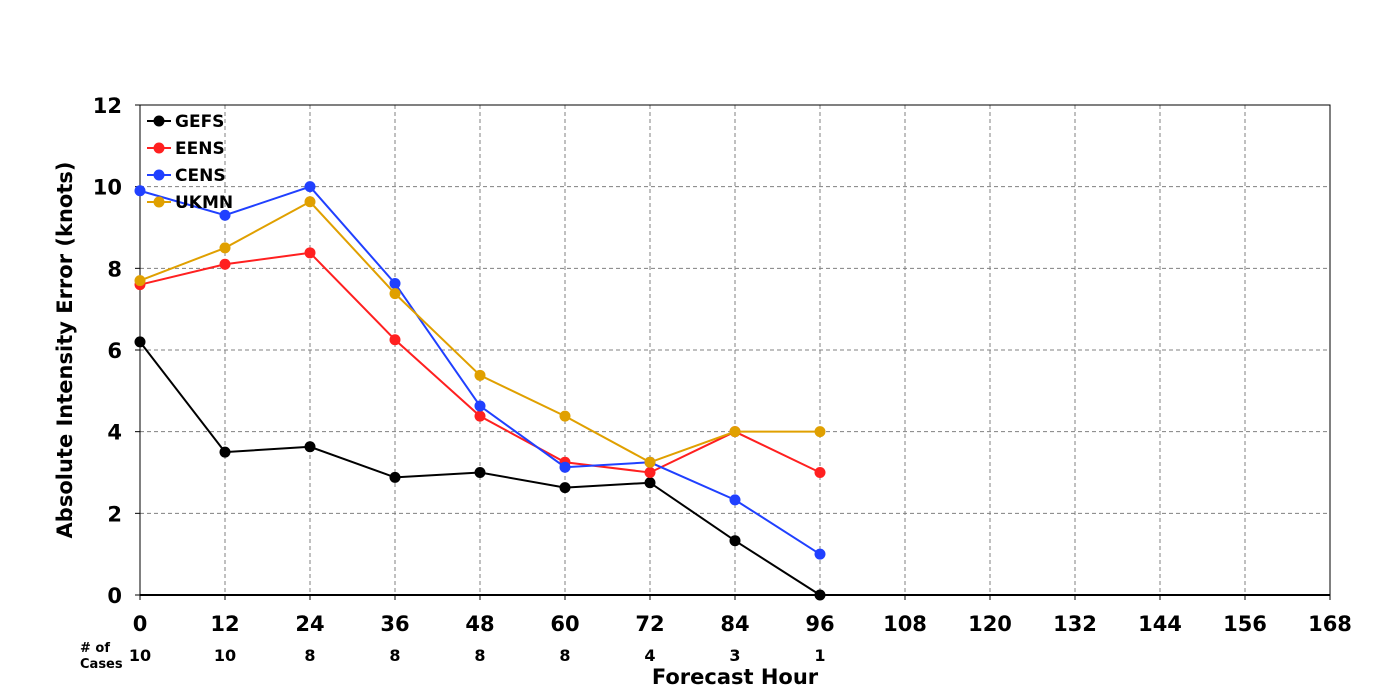 Image resolution: width=1400 pixels, height=700 pixels. Describe the element at coordinates (649, 624) in the screenshot. I see `x-tick-label: 72` at that location.